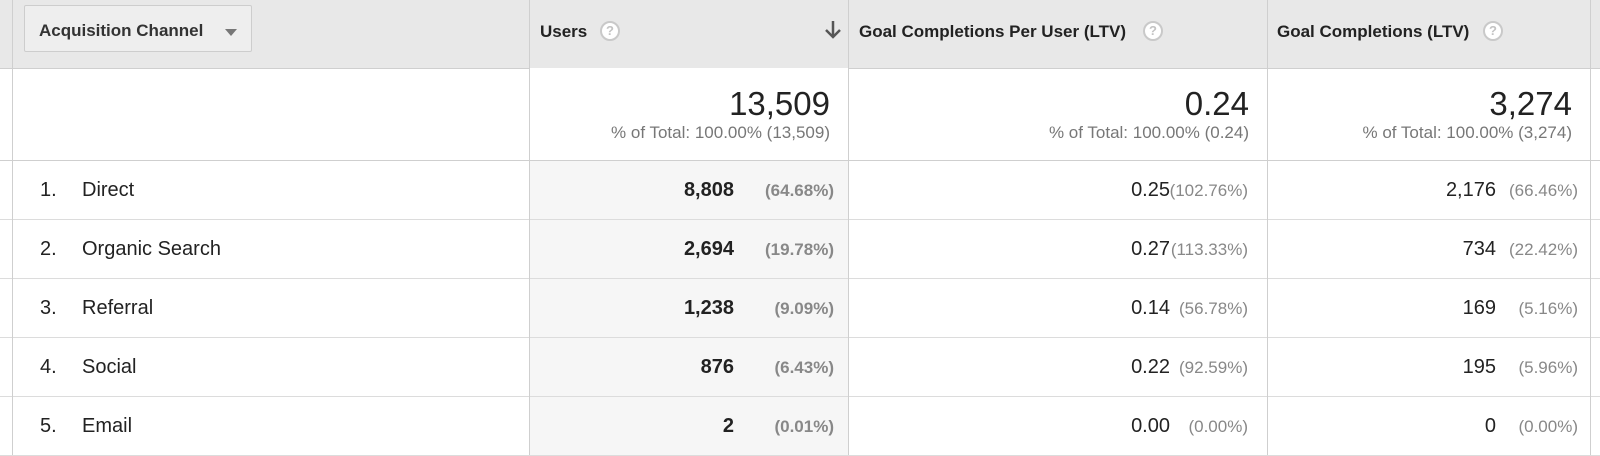 Image resolution: width=1600 pixels, height=456 pixels. I want to click on table-left-border, so click(12, 227).